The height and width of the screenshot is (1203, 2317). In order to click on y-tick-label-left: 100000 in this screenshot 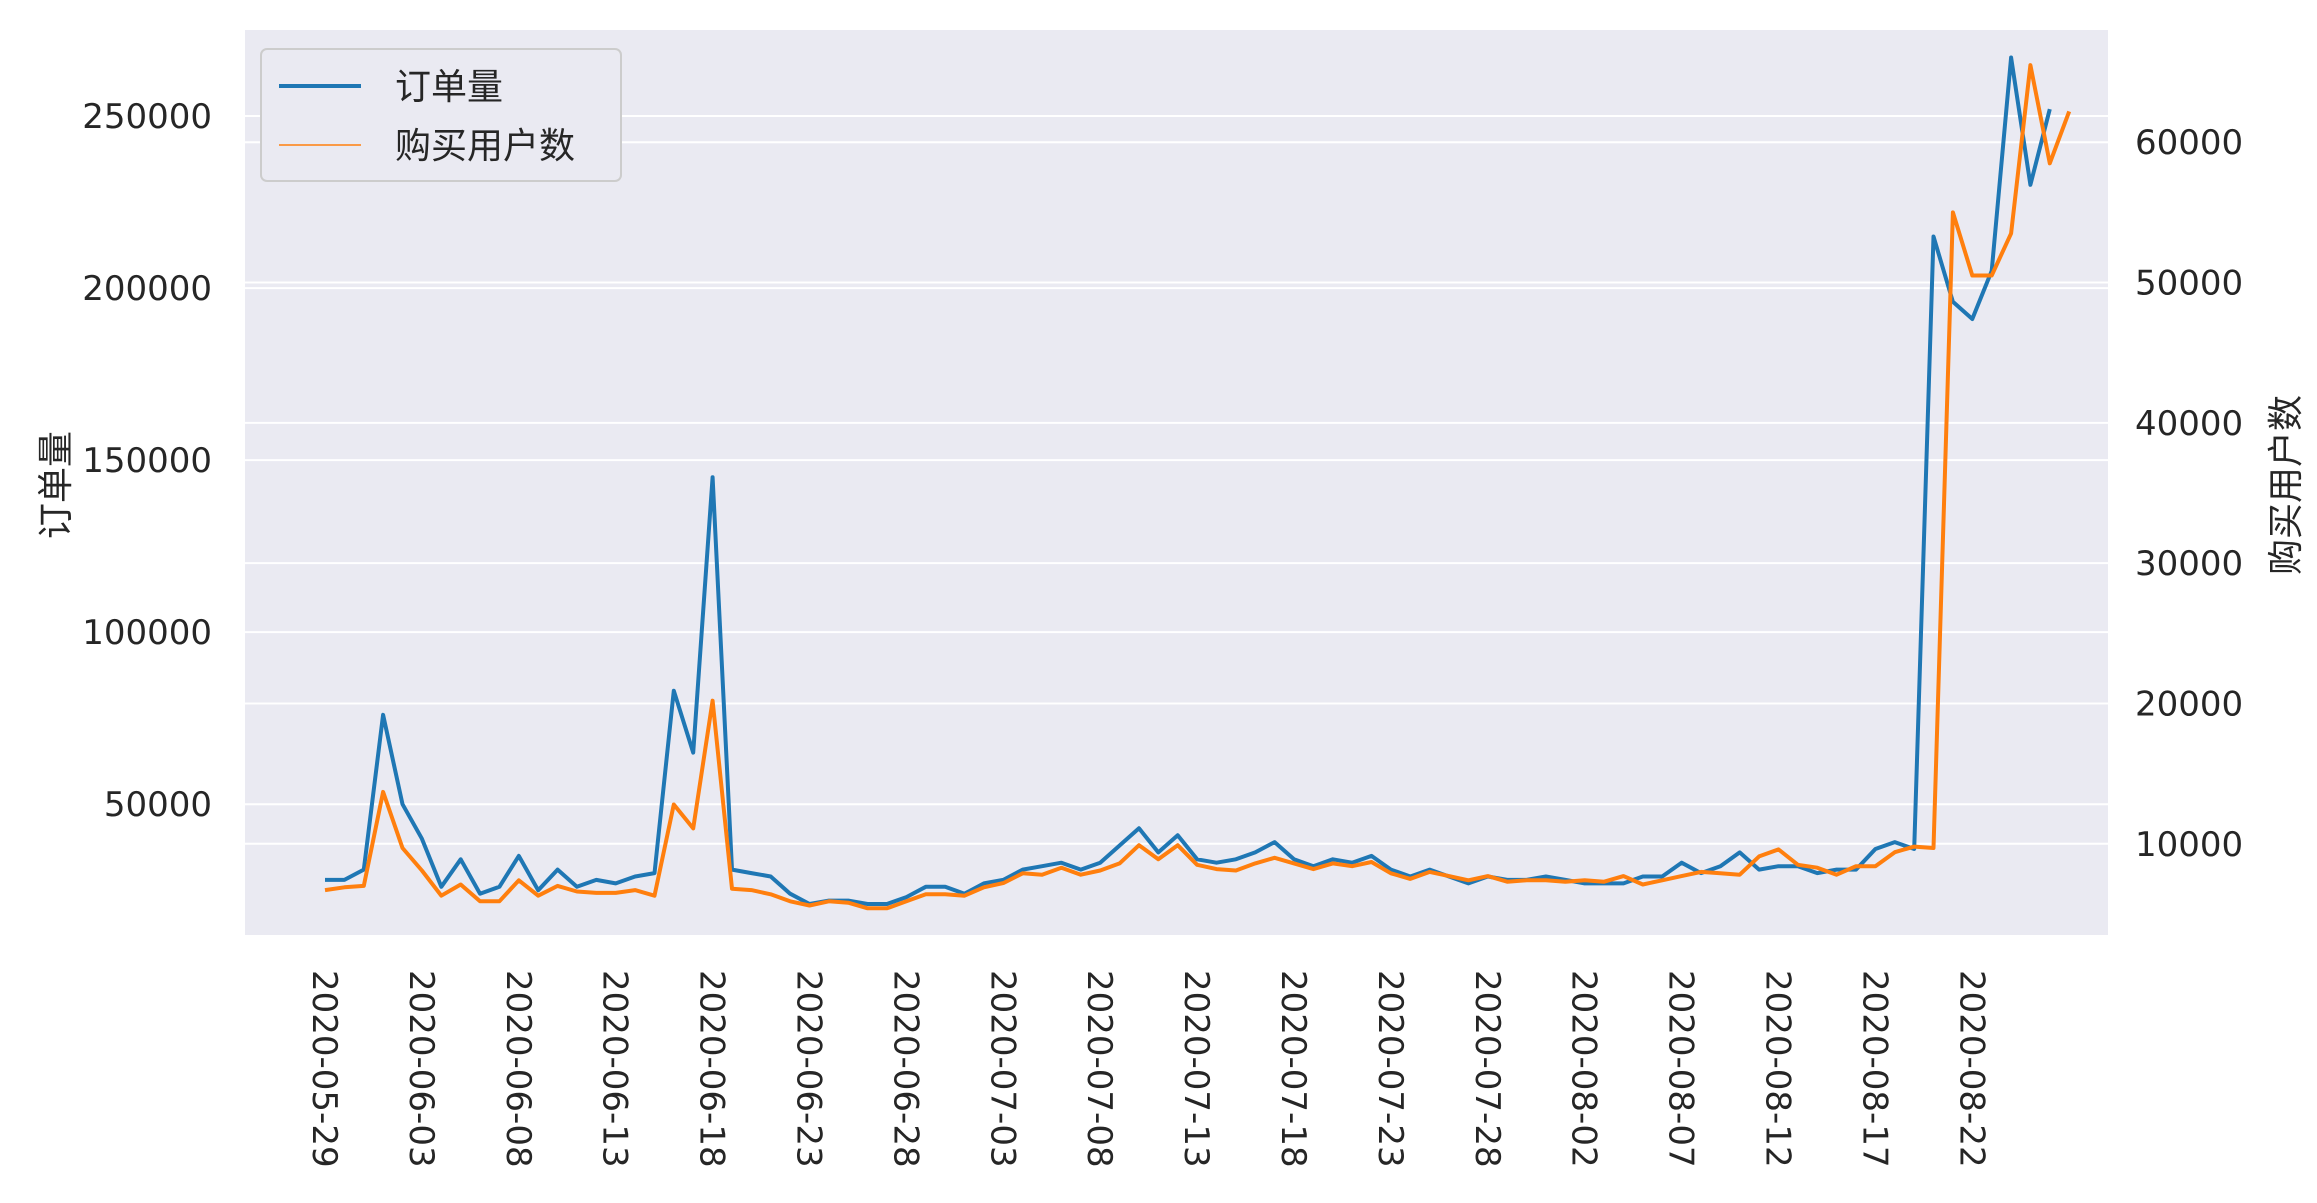, I will do `click(147, 633)`.